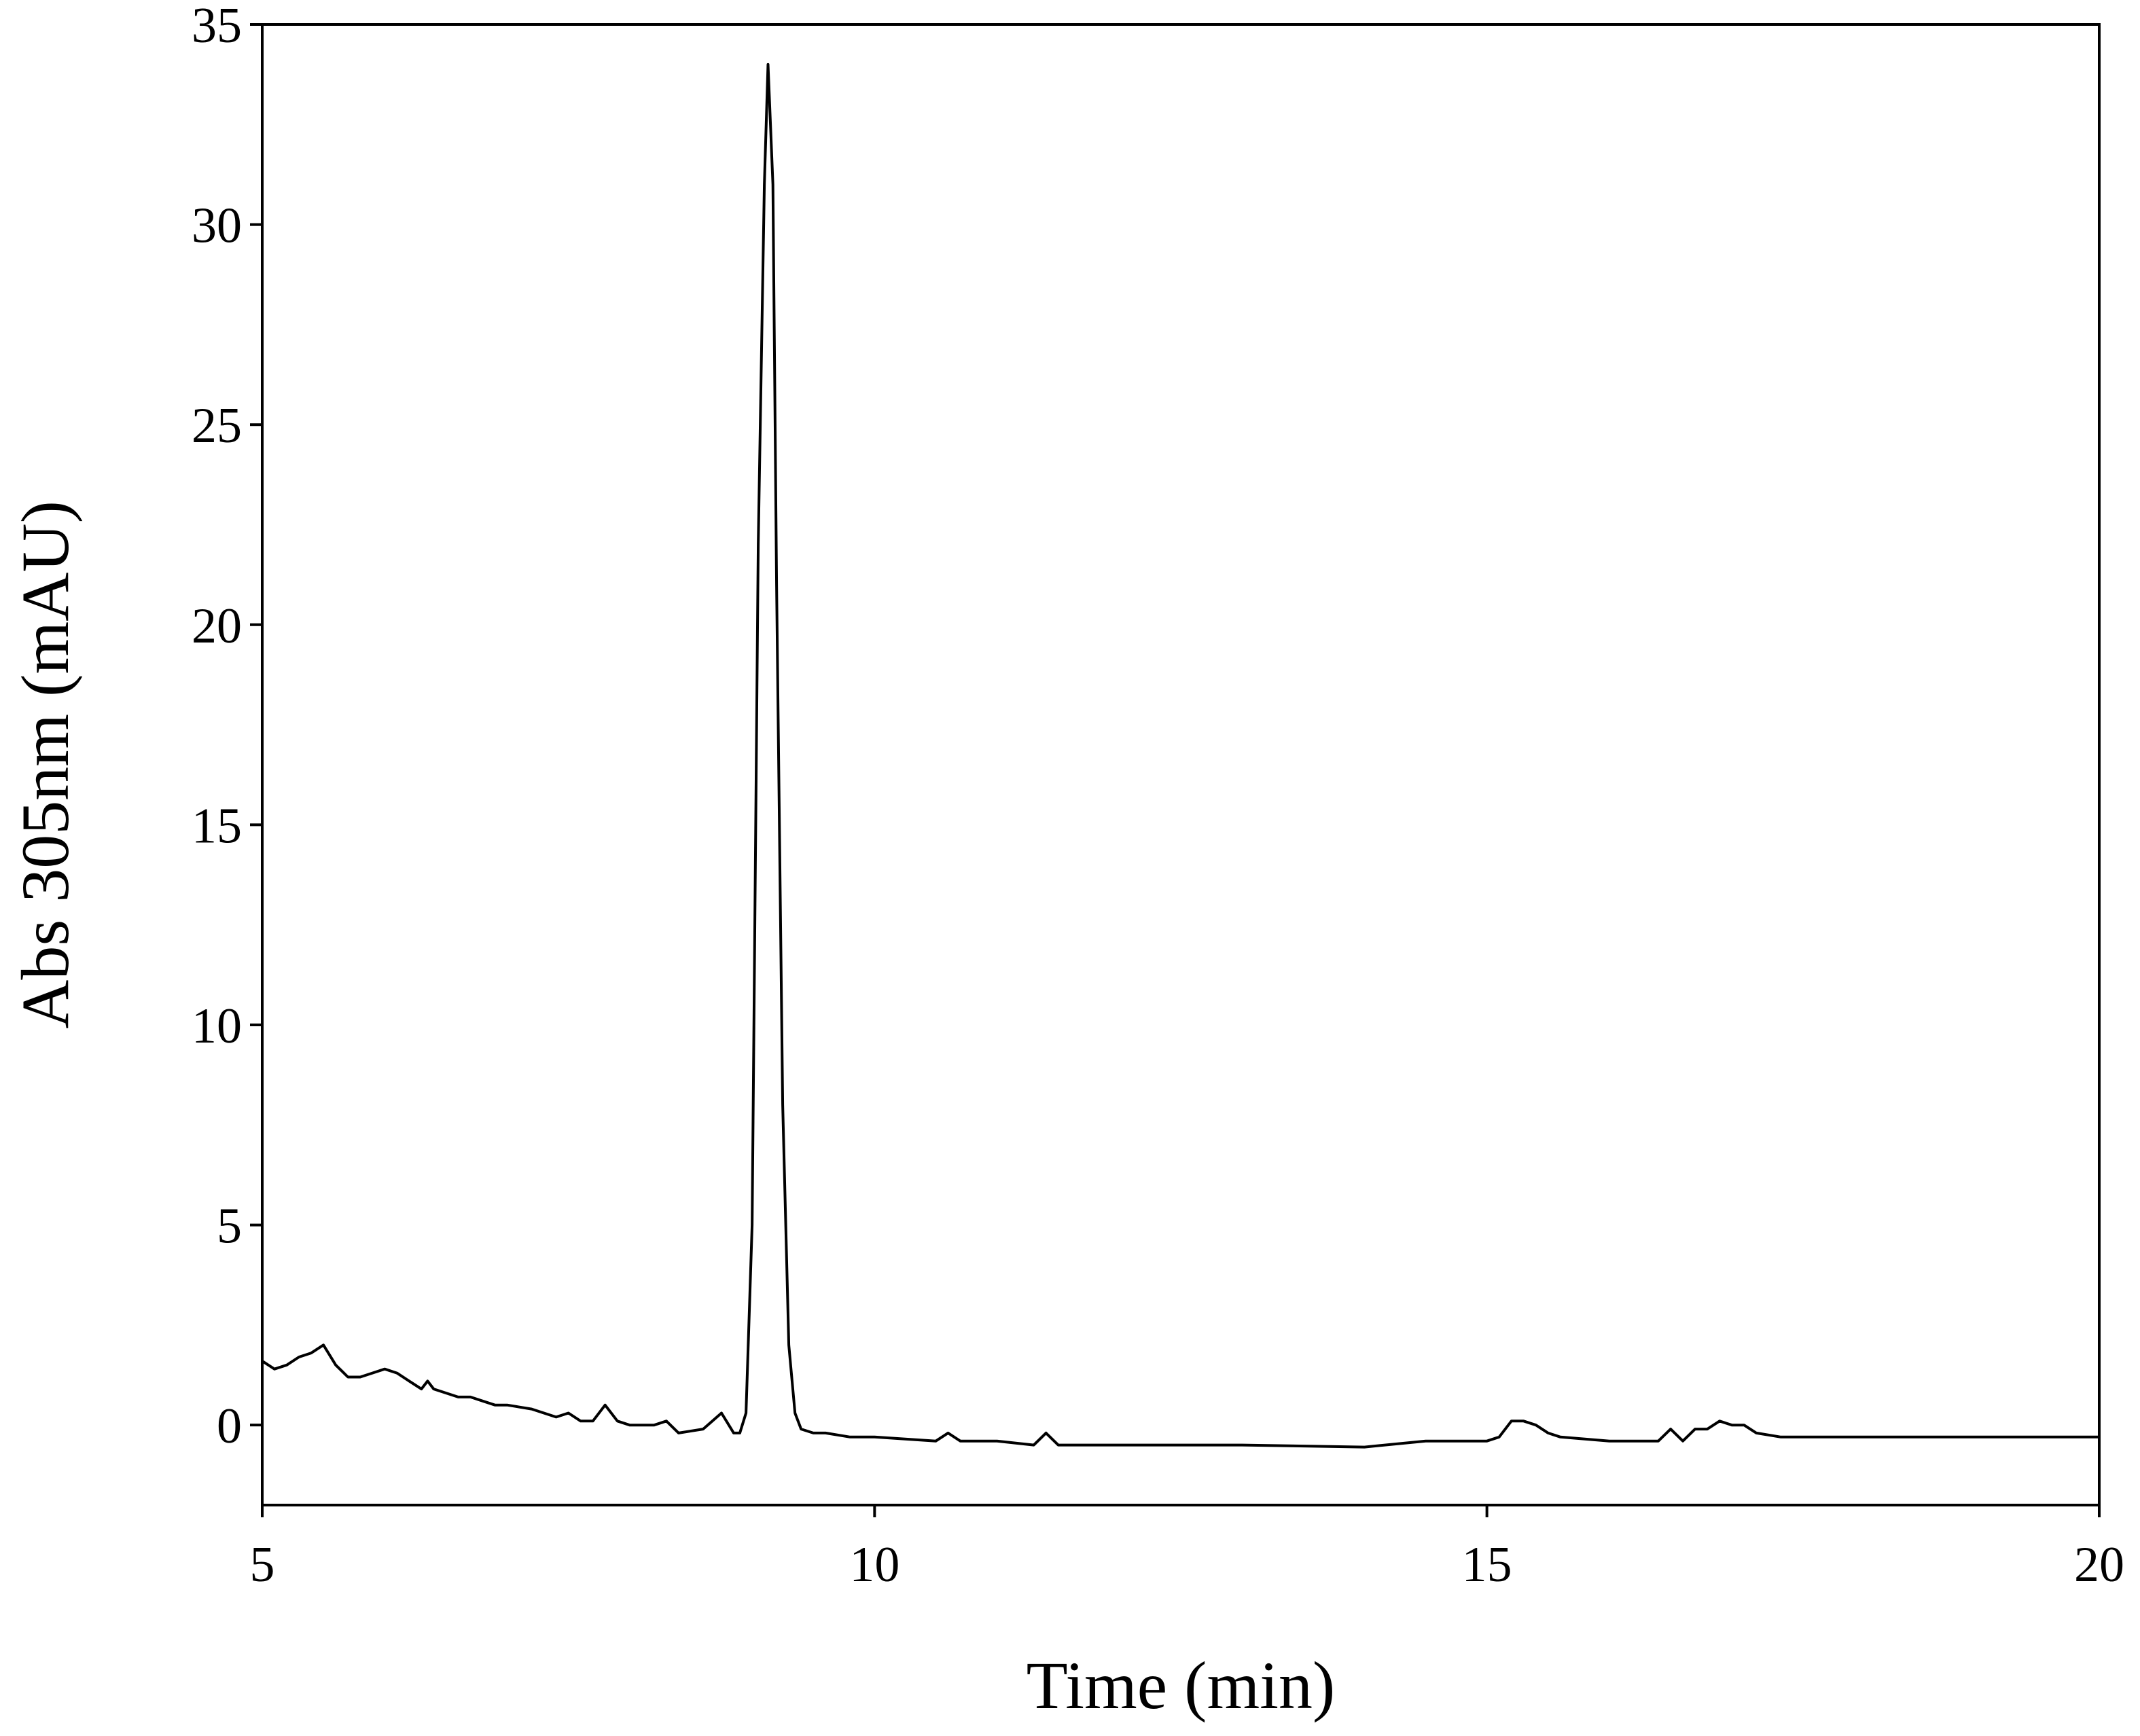  I want to click on y-tick-label: 0, so click(229, 1426).